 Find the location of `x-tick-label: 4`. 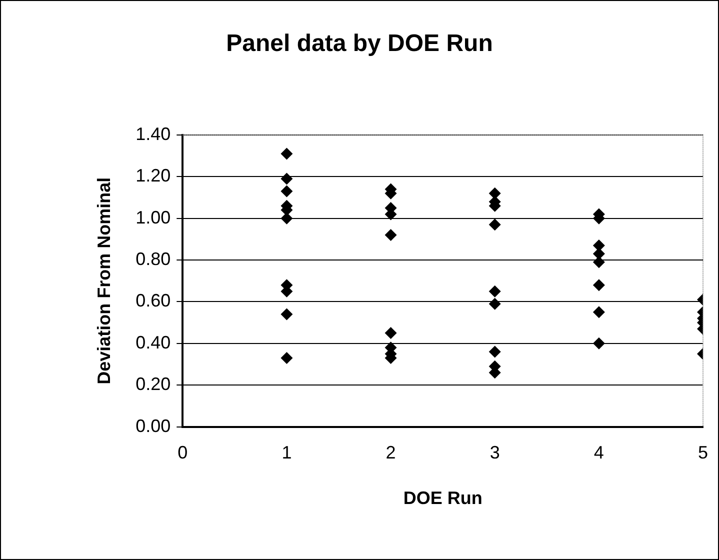

x-tick-label: 4 is located at coordinates (599, 452).